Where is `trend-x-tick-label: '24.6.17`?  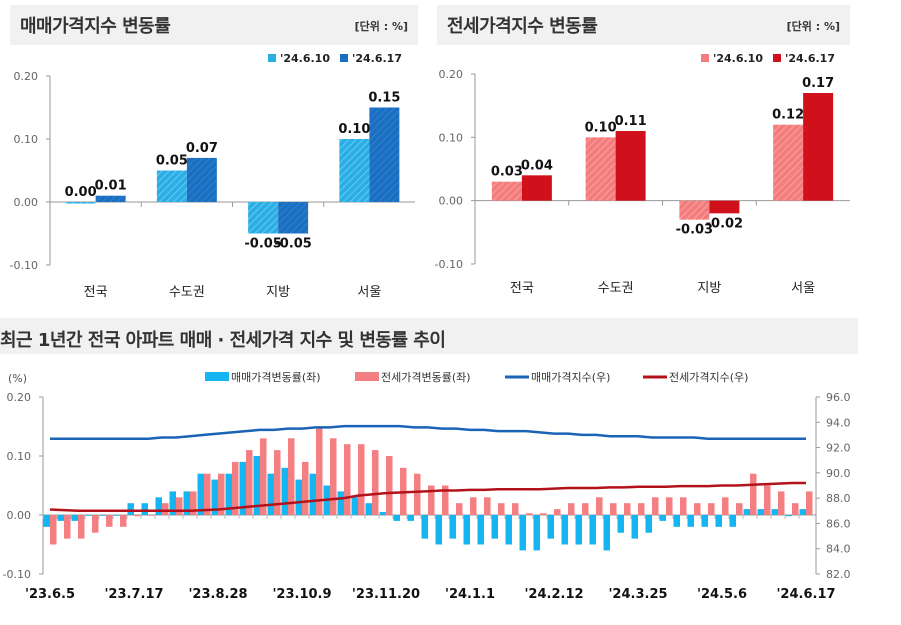 trend-x-tick-label: '24.6.17 is located at coordinates (805, 594).